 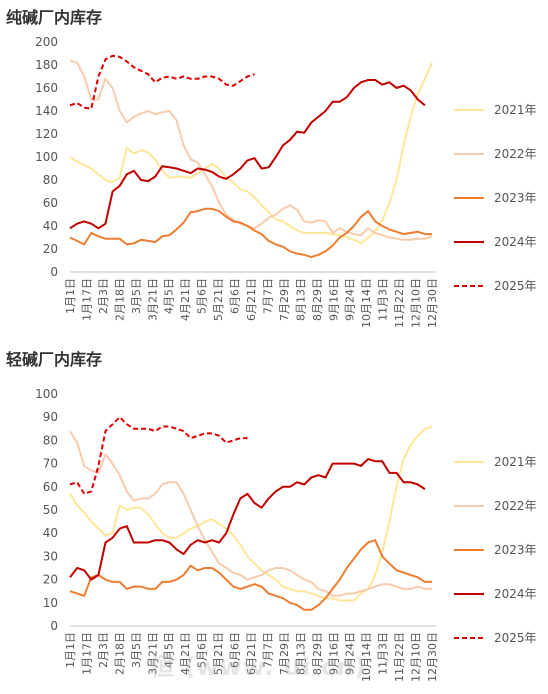 What do you see at coordinates (50, 603) in the screenshot?
I see `y-tick-label: 10` at bounding box center [50, 603].